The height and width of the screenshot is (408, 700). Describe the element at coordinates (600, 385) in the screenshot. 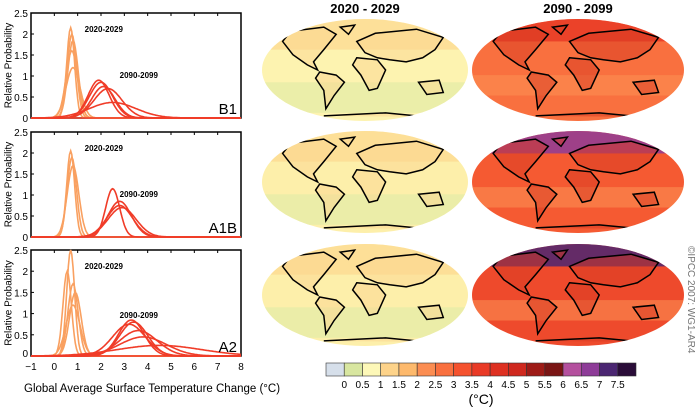

I see `colorbar-label: 7` at that location.